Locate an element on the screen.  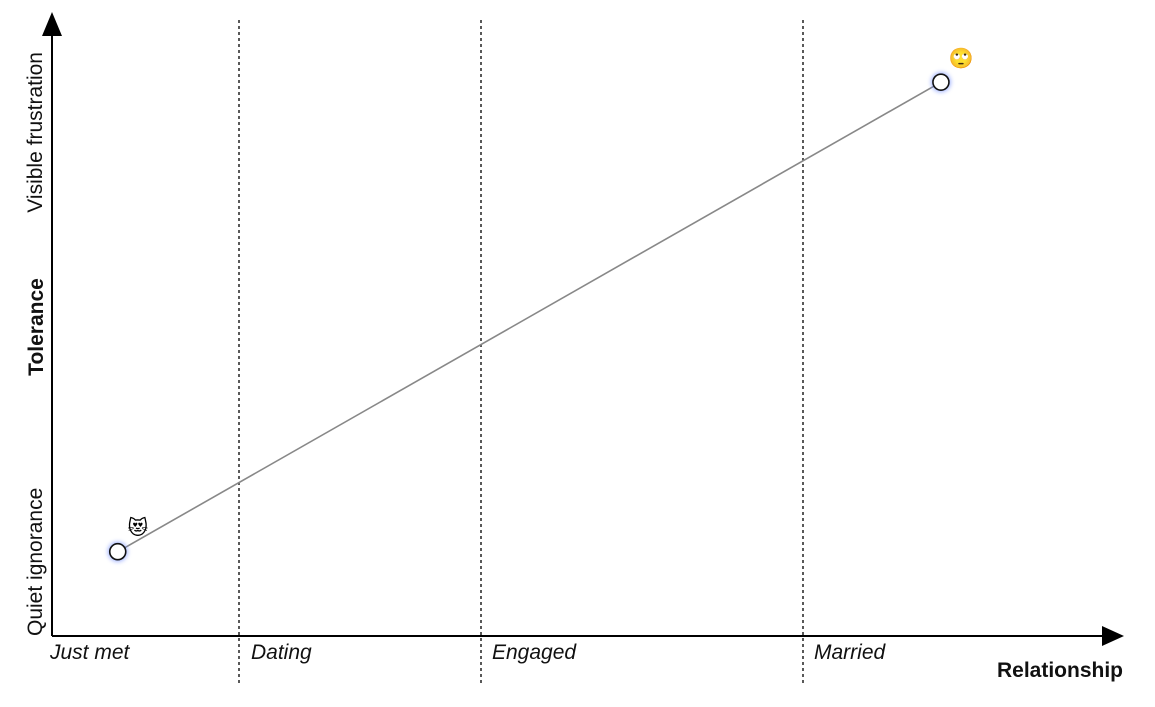
y-level-label-high: Visible frustration is located at coordinates (35, 132).